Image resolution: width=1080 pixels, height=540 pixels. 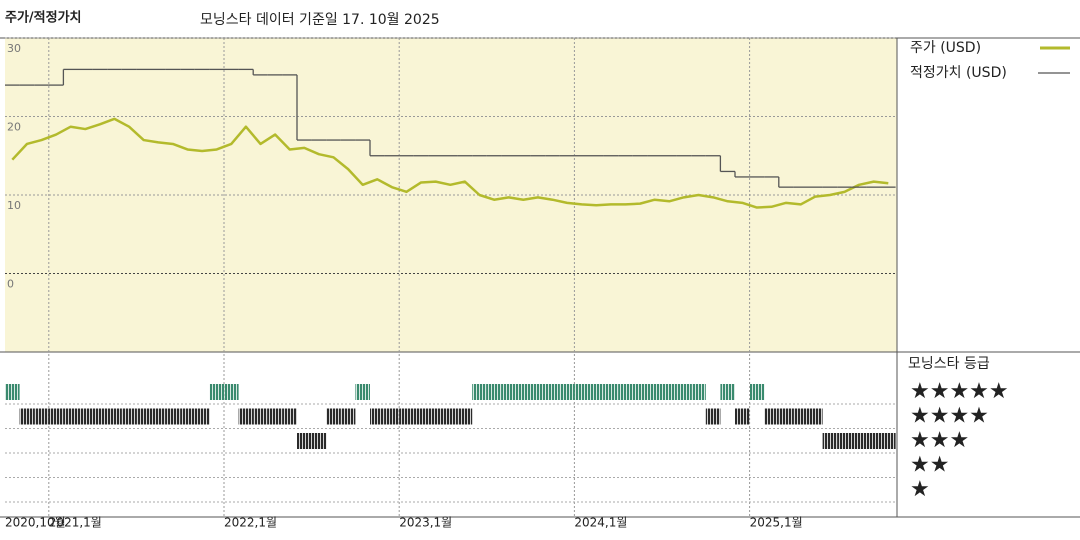 I want to click on rating-legend-label: ★★★, so click(x=939, y=440).